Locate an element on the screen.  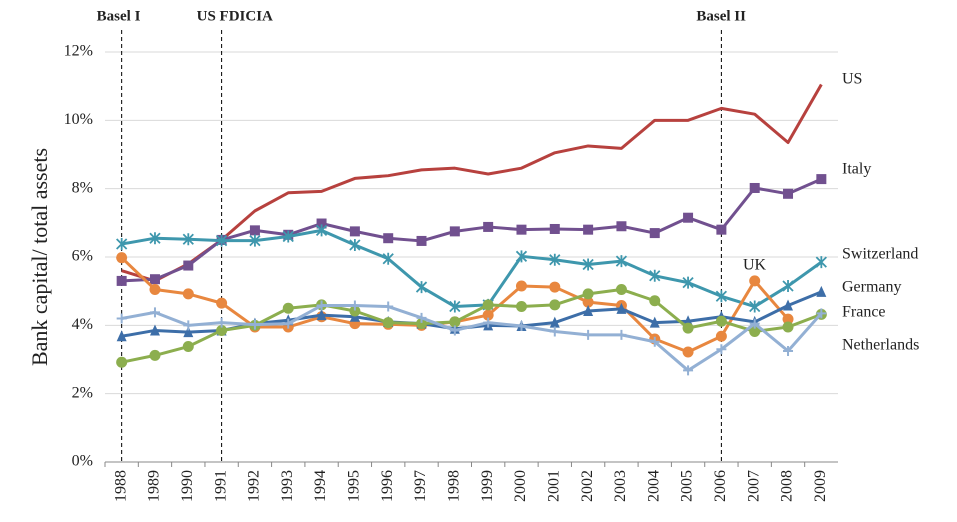
x-tick-label: 1989 is located at coordinates (154, 486).